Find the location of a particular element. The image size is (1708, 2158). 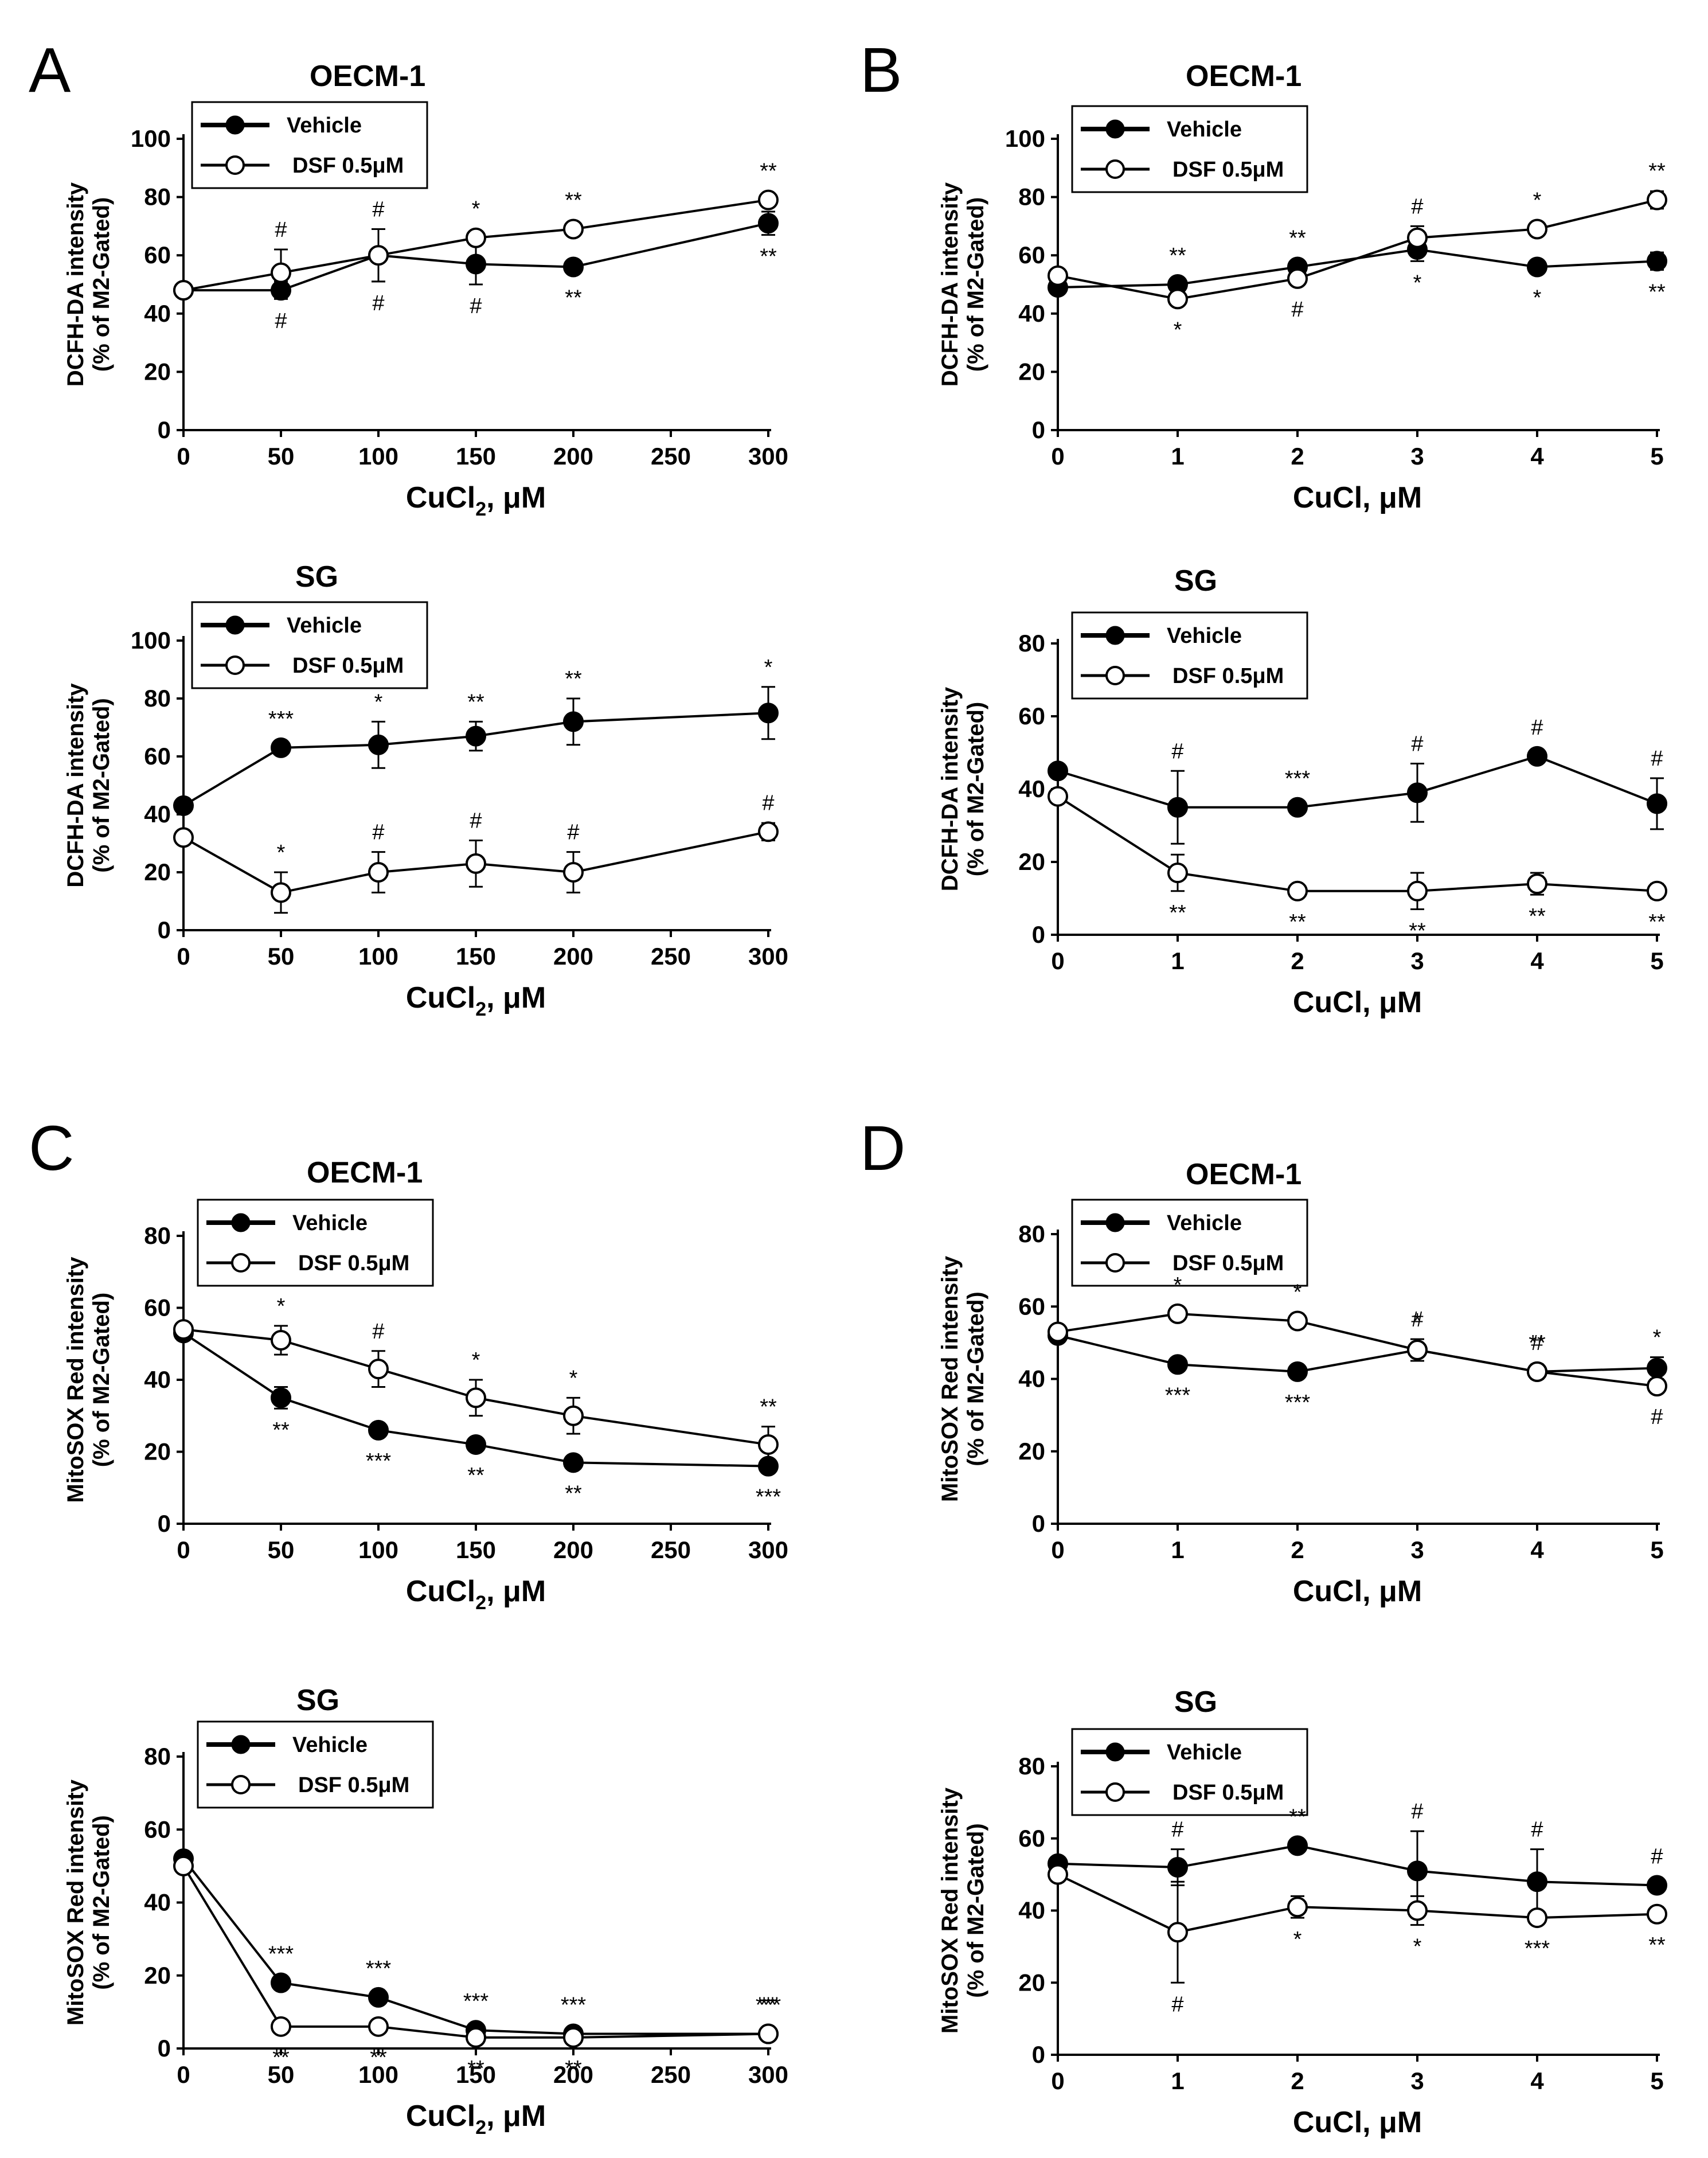

y-axis-label: DCFH-DA intensity is located at coordinates (75, 284).